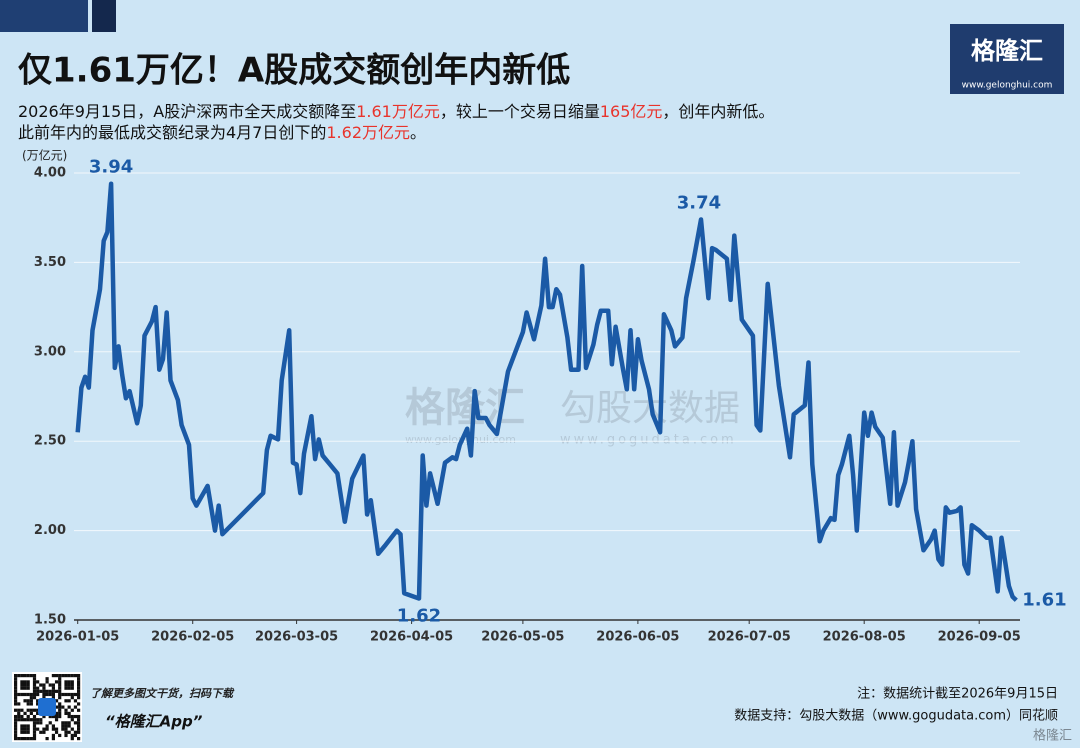 This screenshot has height=748, width=1080. What do you see at coordinates (172, 132) in the screenshot?
I see `subtitle-part: 此前年内的最低成交额纪录为4月7日创下的` at bounding box center [172, 132].